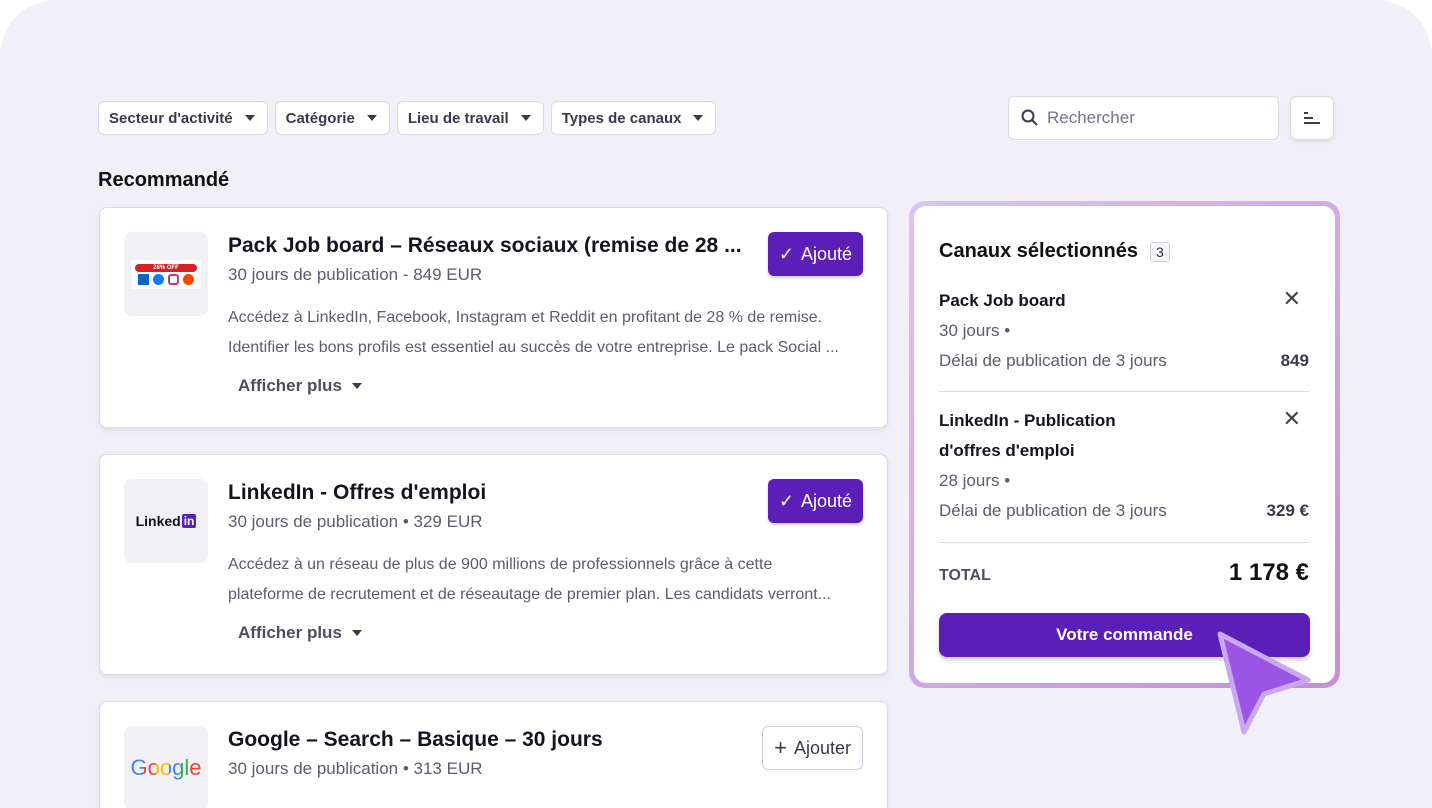 Image resolution: width=1432 pixels, height=808 pixels. I want to click on card-subtitle: 30 jours de publication - 849 EUR, so click(355, 274).